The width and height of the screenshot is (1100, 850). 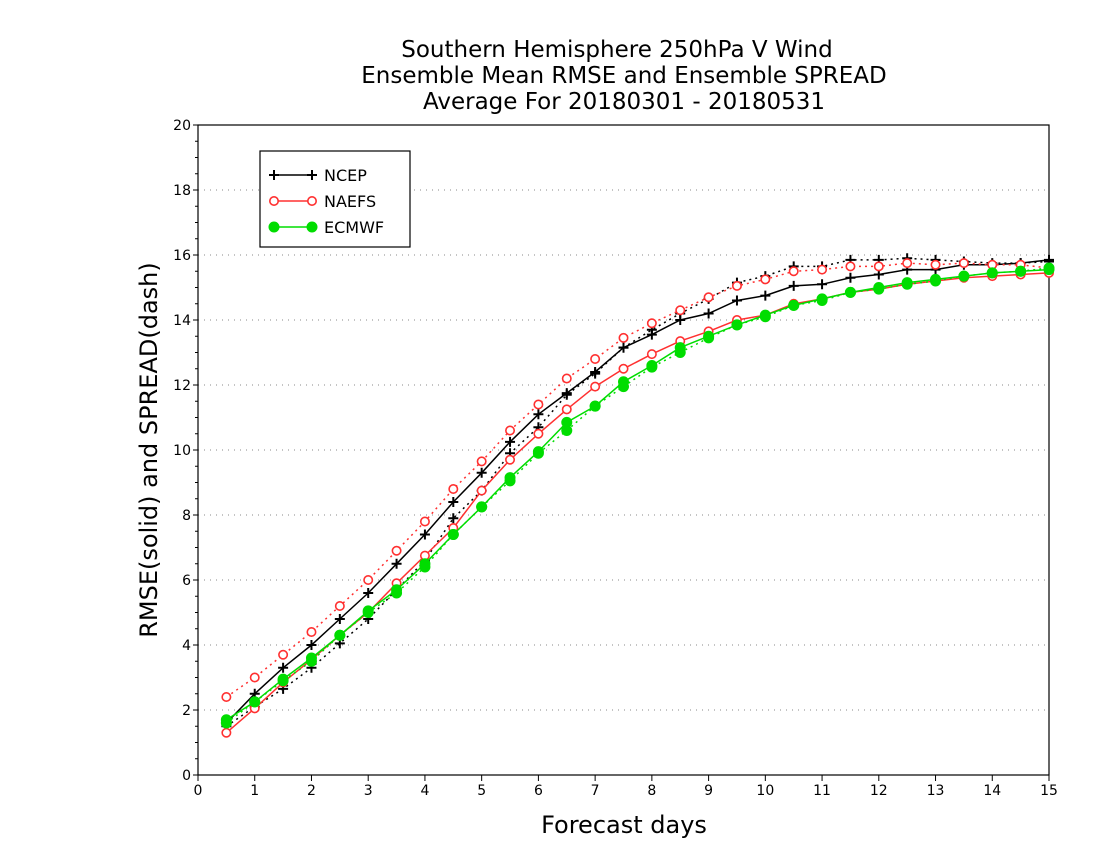 I want to click on x-tick-label: 3, so click(x=368, y=791).